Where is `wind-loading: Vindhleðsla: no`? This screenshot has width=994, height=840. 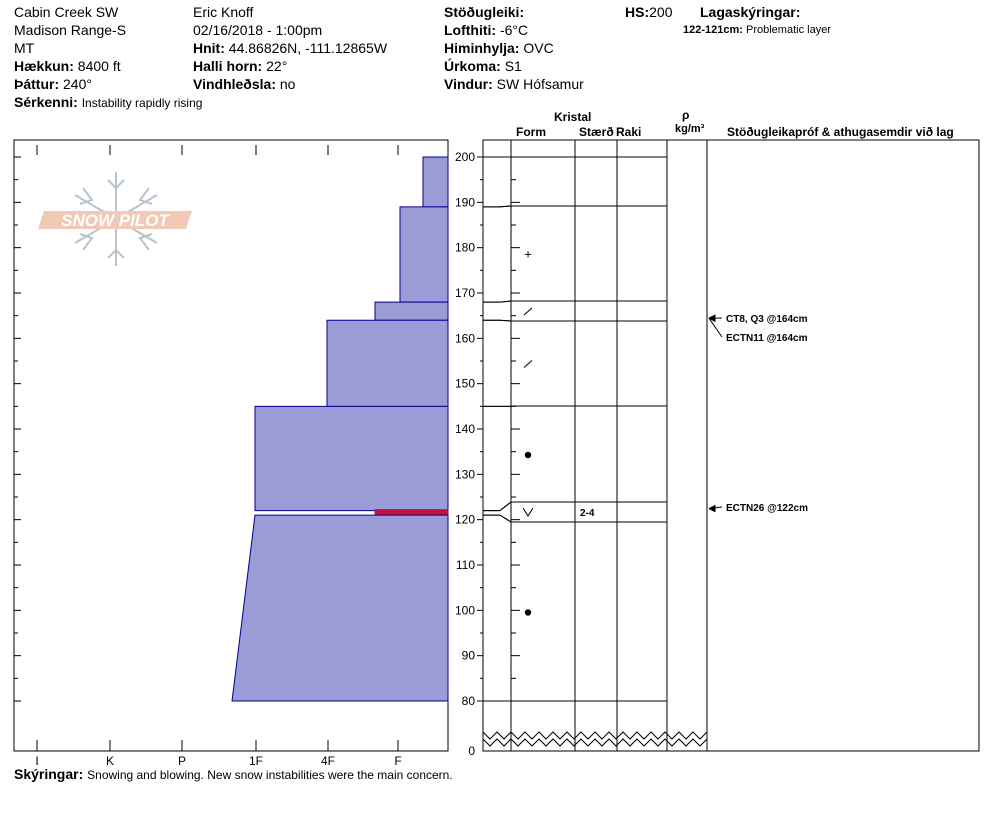 wind-loading: Vindhleðsla: no is located at coordinates (244, 84).